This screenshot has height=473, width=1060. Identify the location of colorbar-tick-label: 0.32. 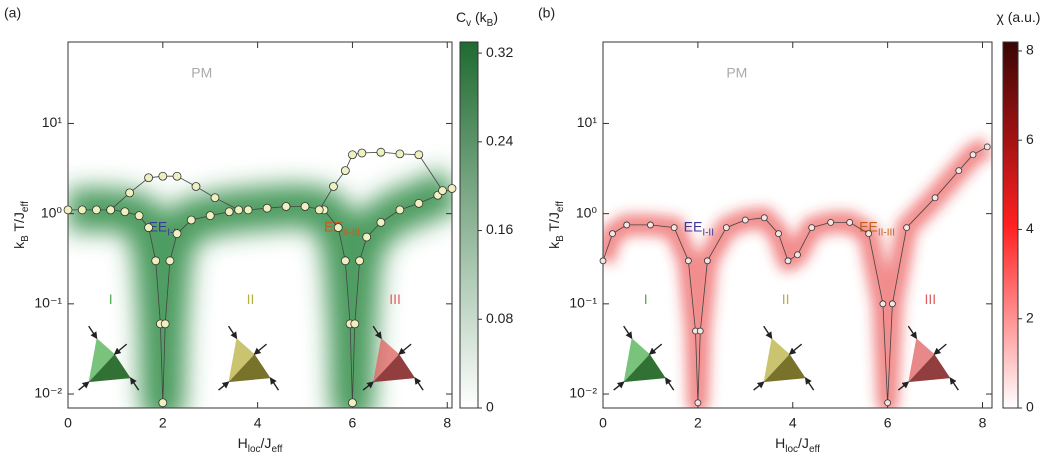
(499, 52).